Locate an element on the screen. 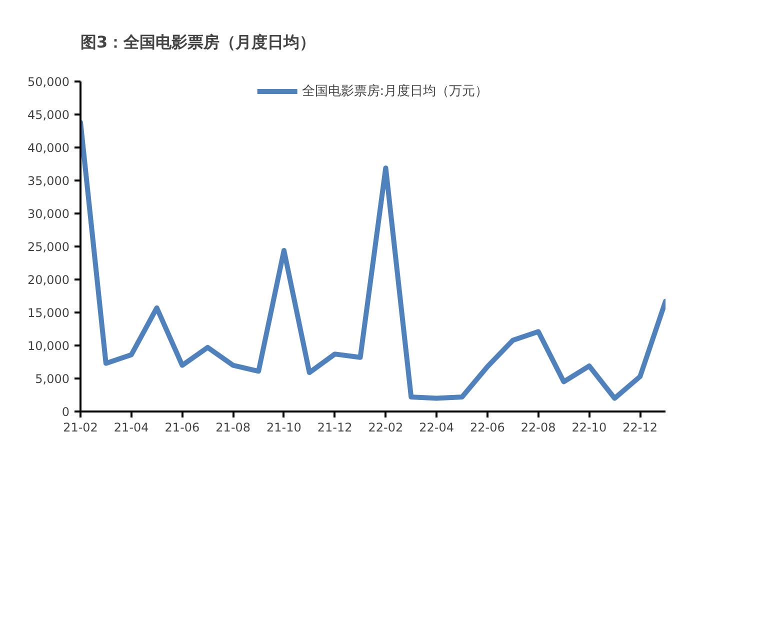 This screenshot has height=618, width=763. y-tick-label: 15,000 is located at coordinates (49, 313).